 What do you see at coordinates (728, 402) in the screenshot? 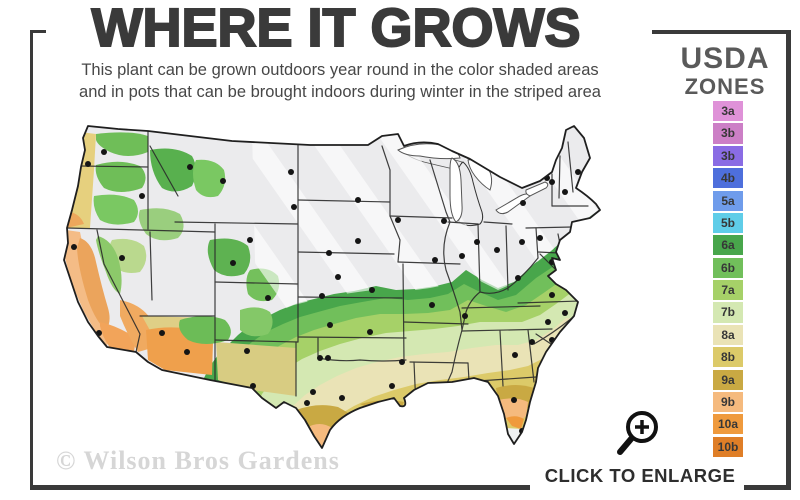
I see `legend-zone-13-9b: 9b` at bounding box center [728, 402].